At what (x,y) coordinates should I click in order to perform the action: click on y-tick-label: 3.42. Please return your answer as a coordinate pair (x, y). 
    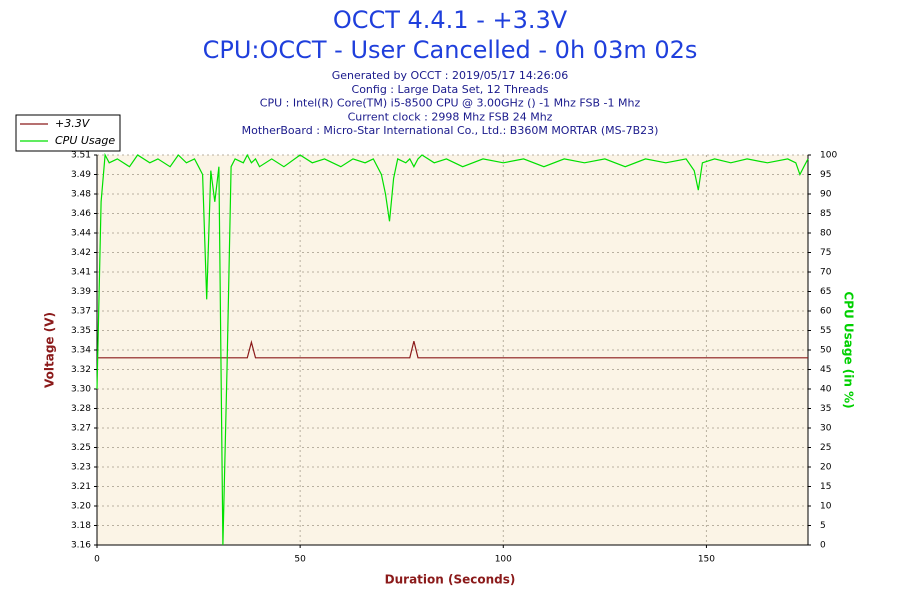
    Looking at the image, I should click on (81, 253).